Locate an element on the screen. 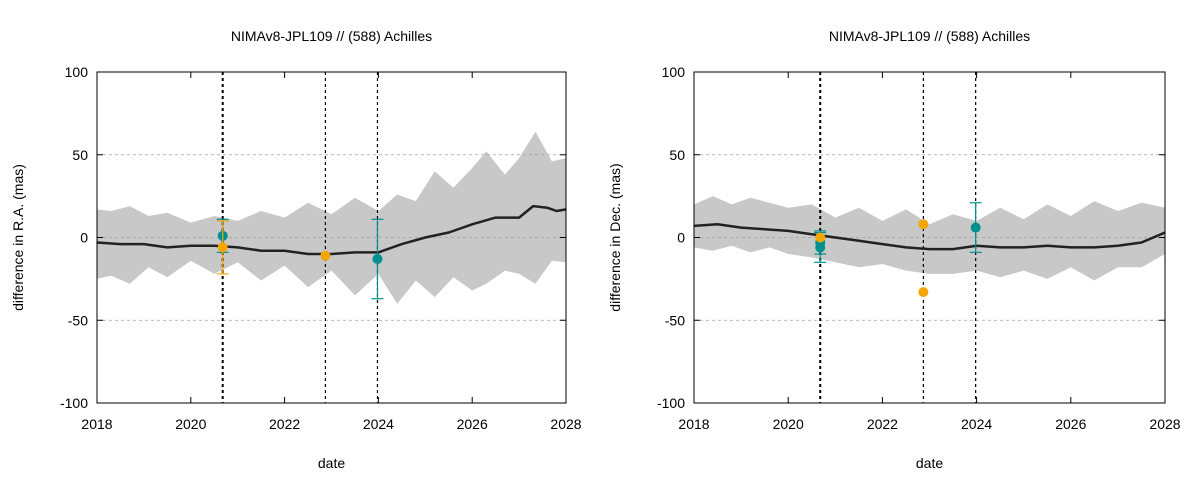 The width and height of the screenshot is (1200, 480). y-axis-label: difference in R.A. (mas) is located at coordinates (18, 237).